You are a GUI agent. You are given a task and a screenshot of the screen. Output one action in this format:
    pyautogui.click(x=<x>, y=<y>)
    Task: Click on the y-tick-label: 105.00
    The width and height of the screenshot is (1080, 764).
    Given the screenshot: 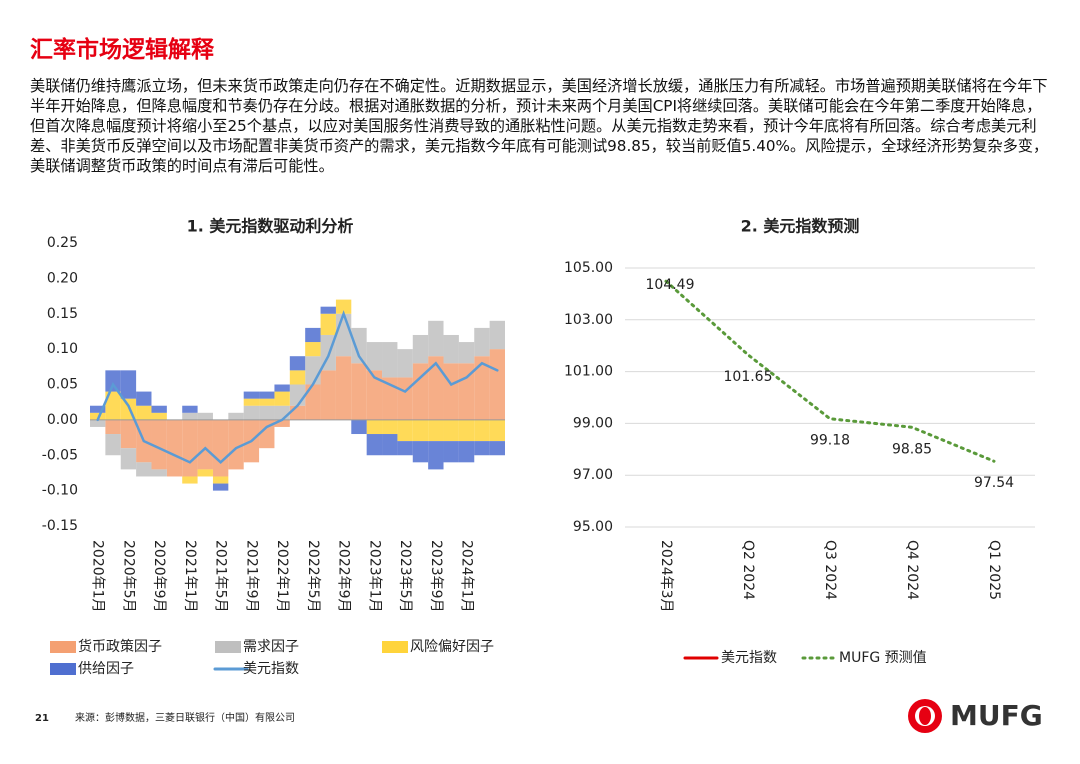 What is the action you would take?
    pyautogui.click(x=588, y=268)
    